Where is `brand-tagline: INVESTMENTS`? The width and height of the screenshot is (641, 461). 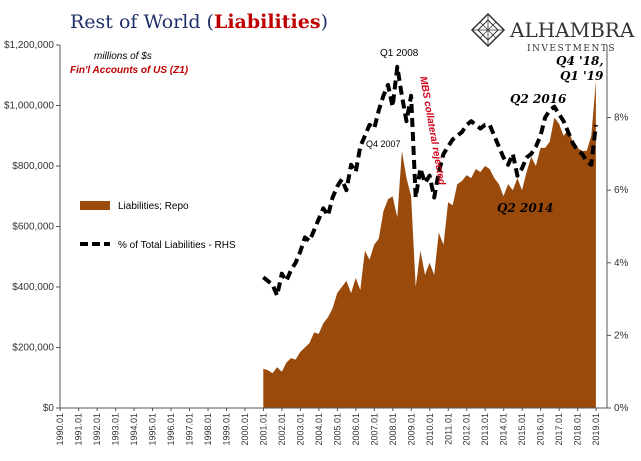 brand-tagline: INVESTMENTS is located at coordinates (571, 49).